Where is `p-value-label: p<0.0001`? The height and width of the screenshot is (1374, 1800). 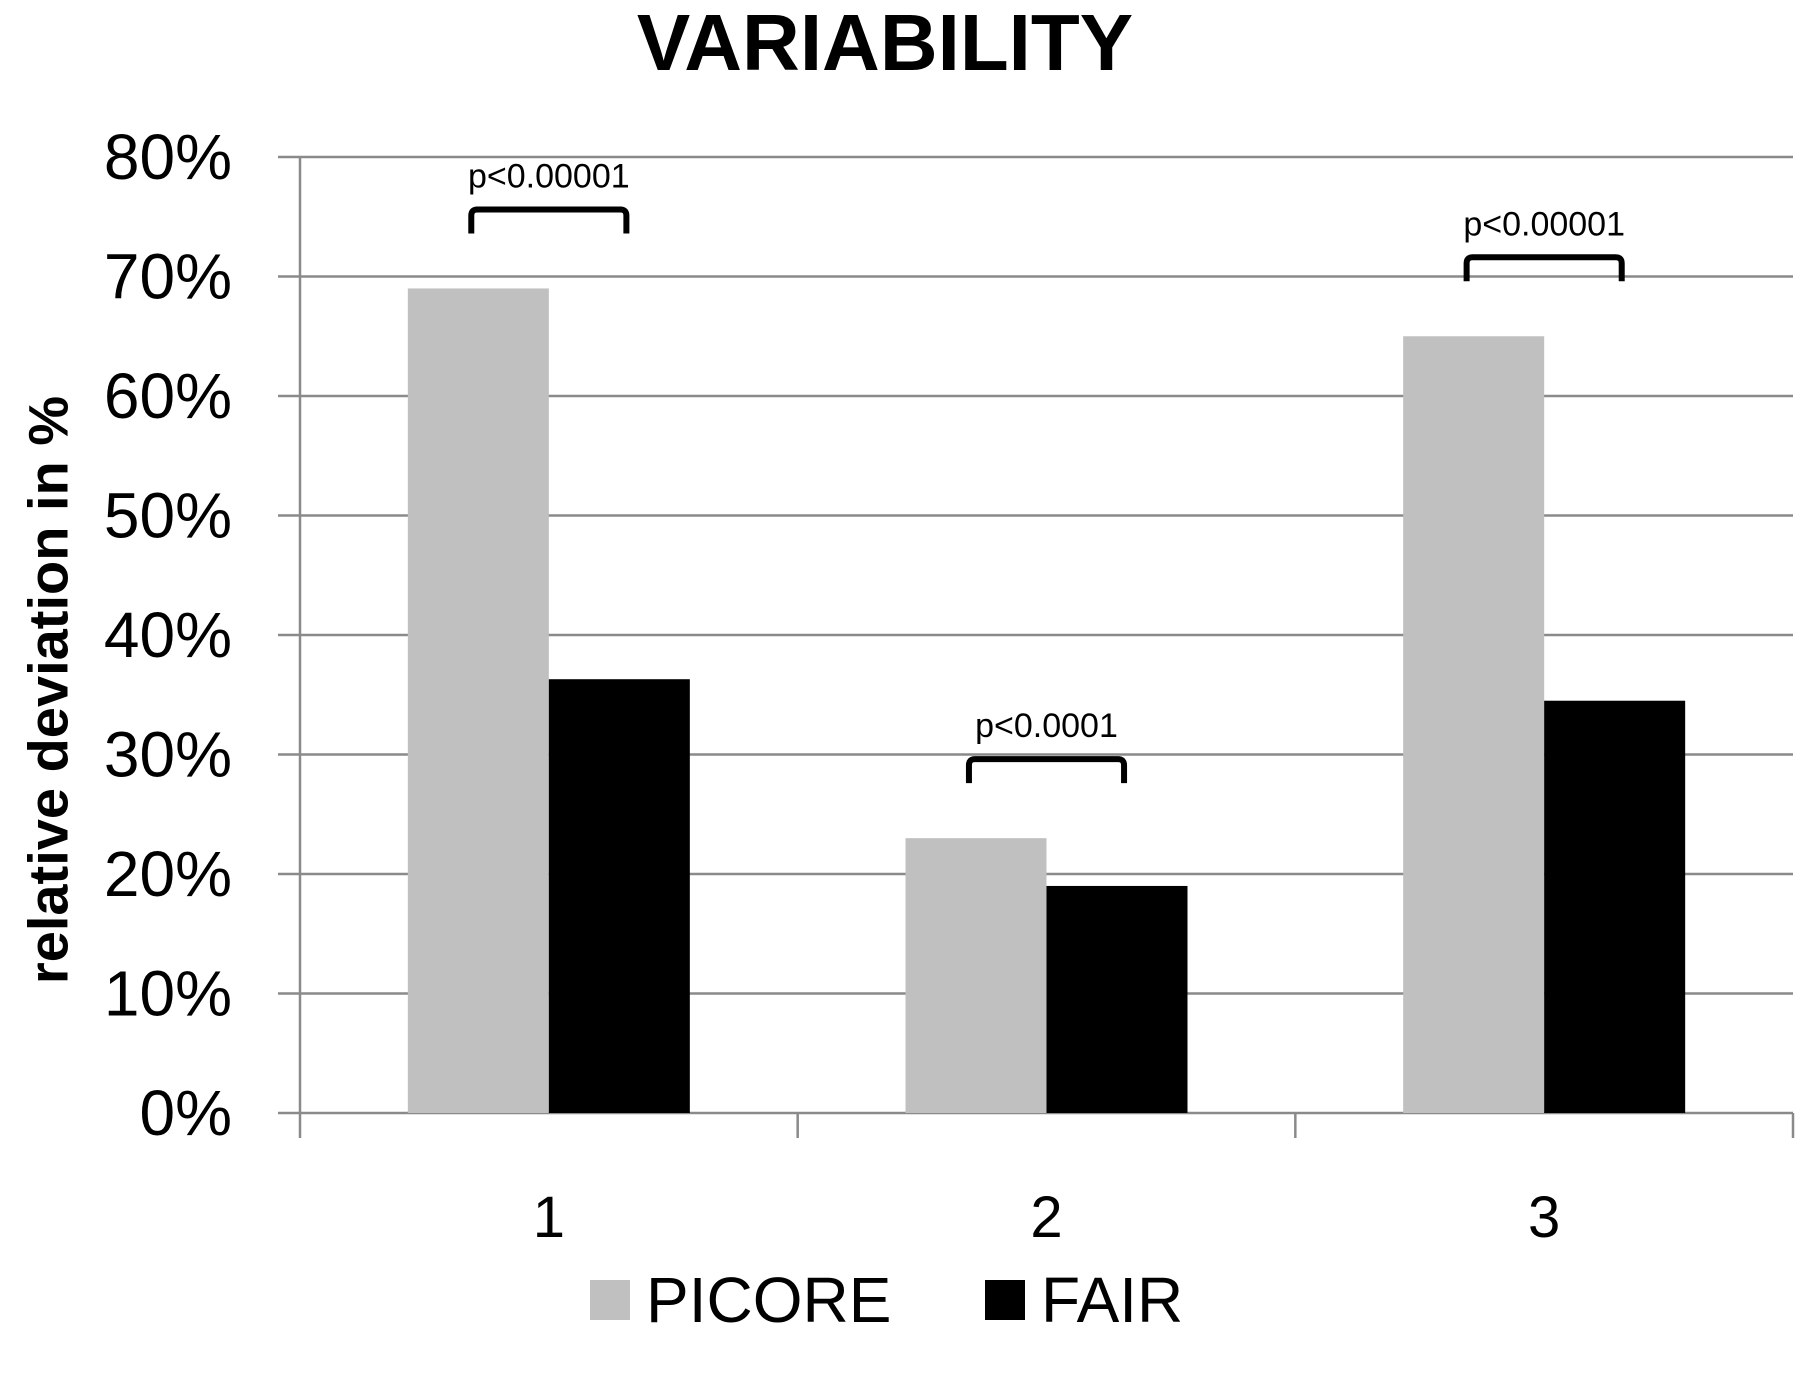
p-value-label: p<0.0001 is located at coordinates (1046, 726).